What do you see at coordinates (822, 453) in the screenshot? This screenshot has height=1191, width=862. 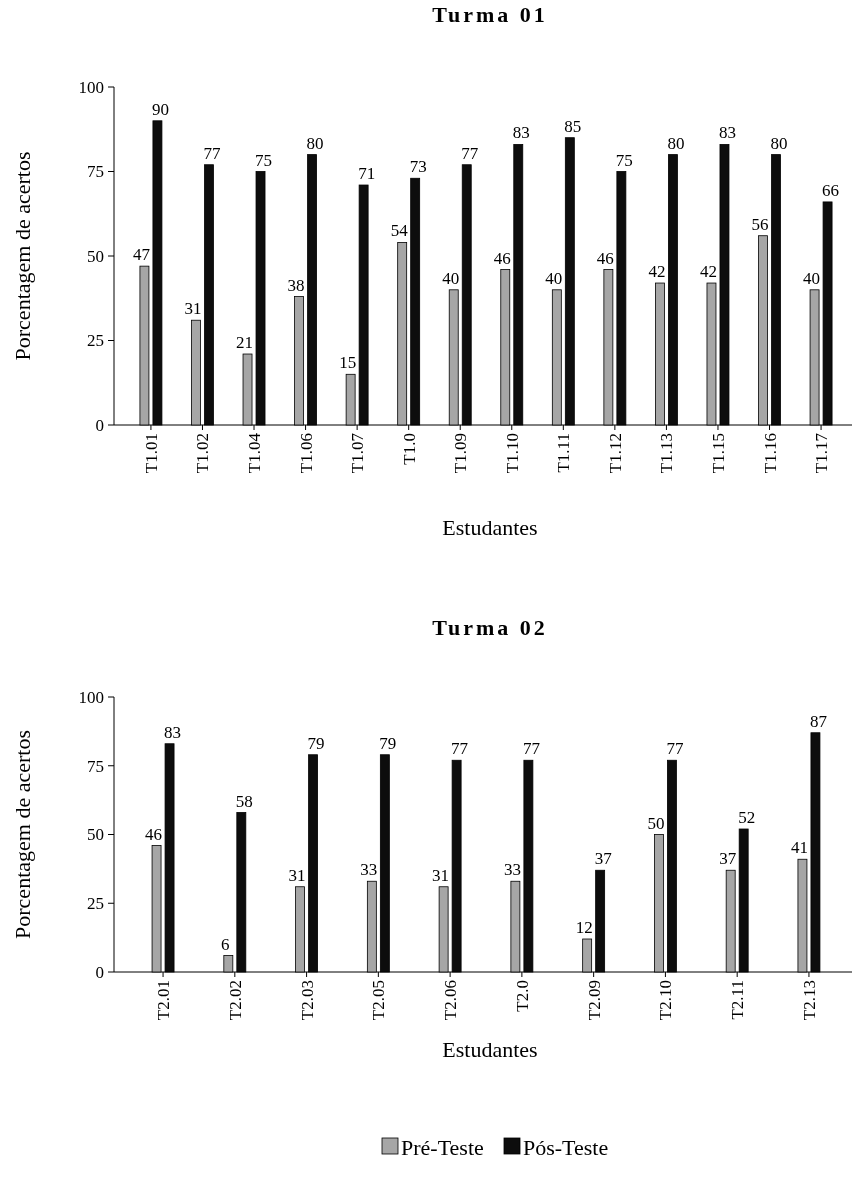 I see `x-tick-label: T1.17` at bounding box center [822, 453].